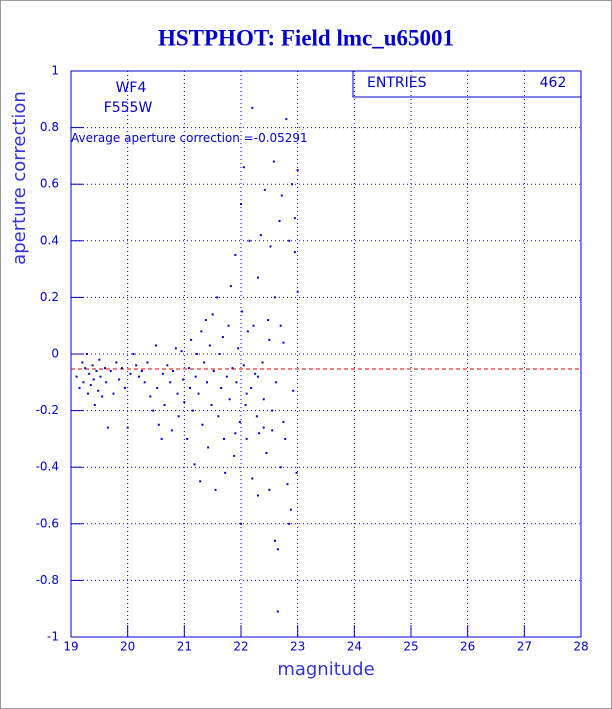 The image size is (612, 709). Describe the element at coordinates (553, 83) in the screenshot. I see `stats-value: 462` at that location.